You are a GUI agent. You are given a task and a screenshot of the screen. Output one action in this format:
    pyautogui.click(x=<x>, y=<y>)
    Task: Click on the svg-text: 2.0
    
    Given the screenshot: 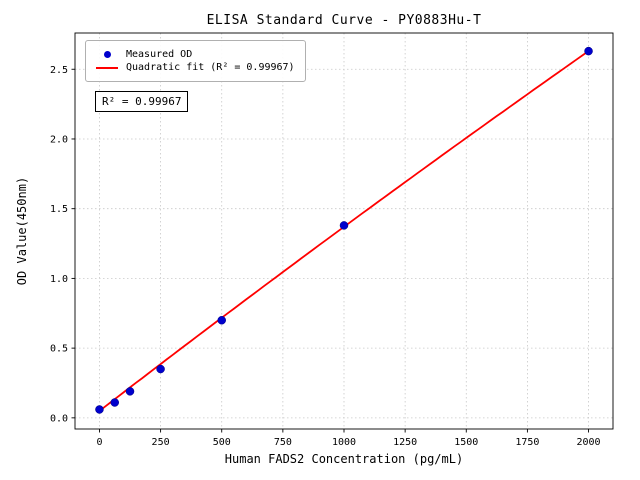 What is the action you would take?
    pyautogui.click(x=59, y=139)
    